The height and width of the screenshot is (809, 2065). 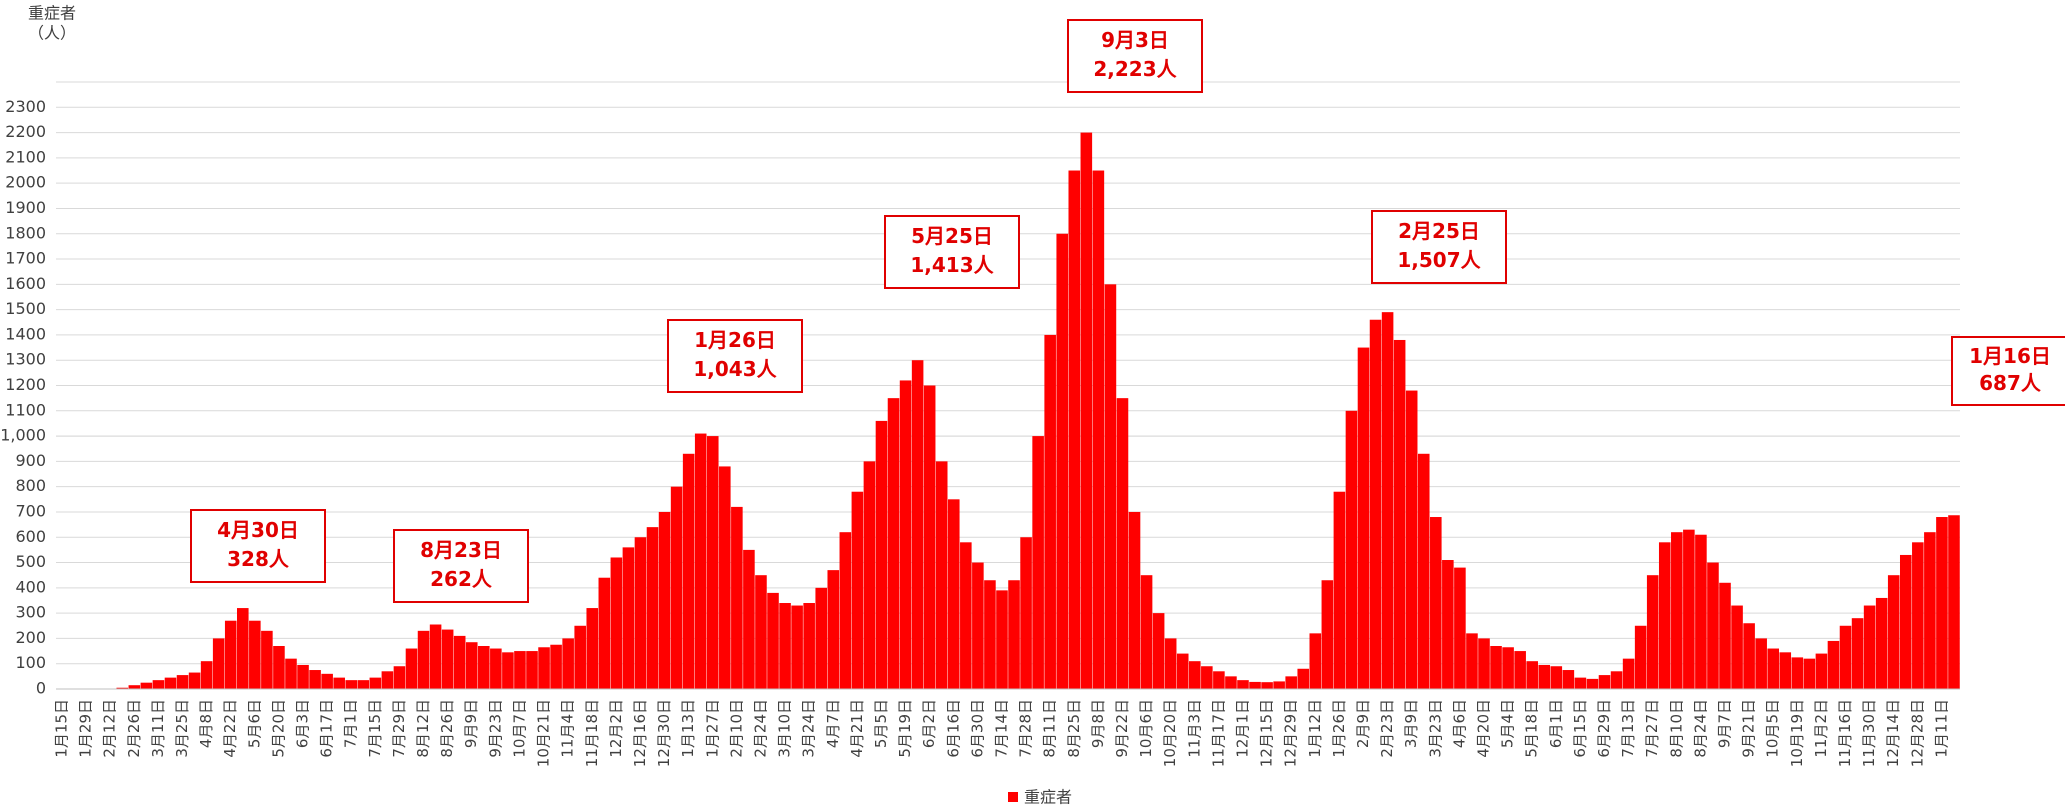 I want to click on y-tick-label: 0, so click(x=41, y=688).